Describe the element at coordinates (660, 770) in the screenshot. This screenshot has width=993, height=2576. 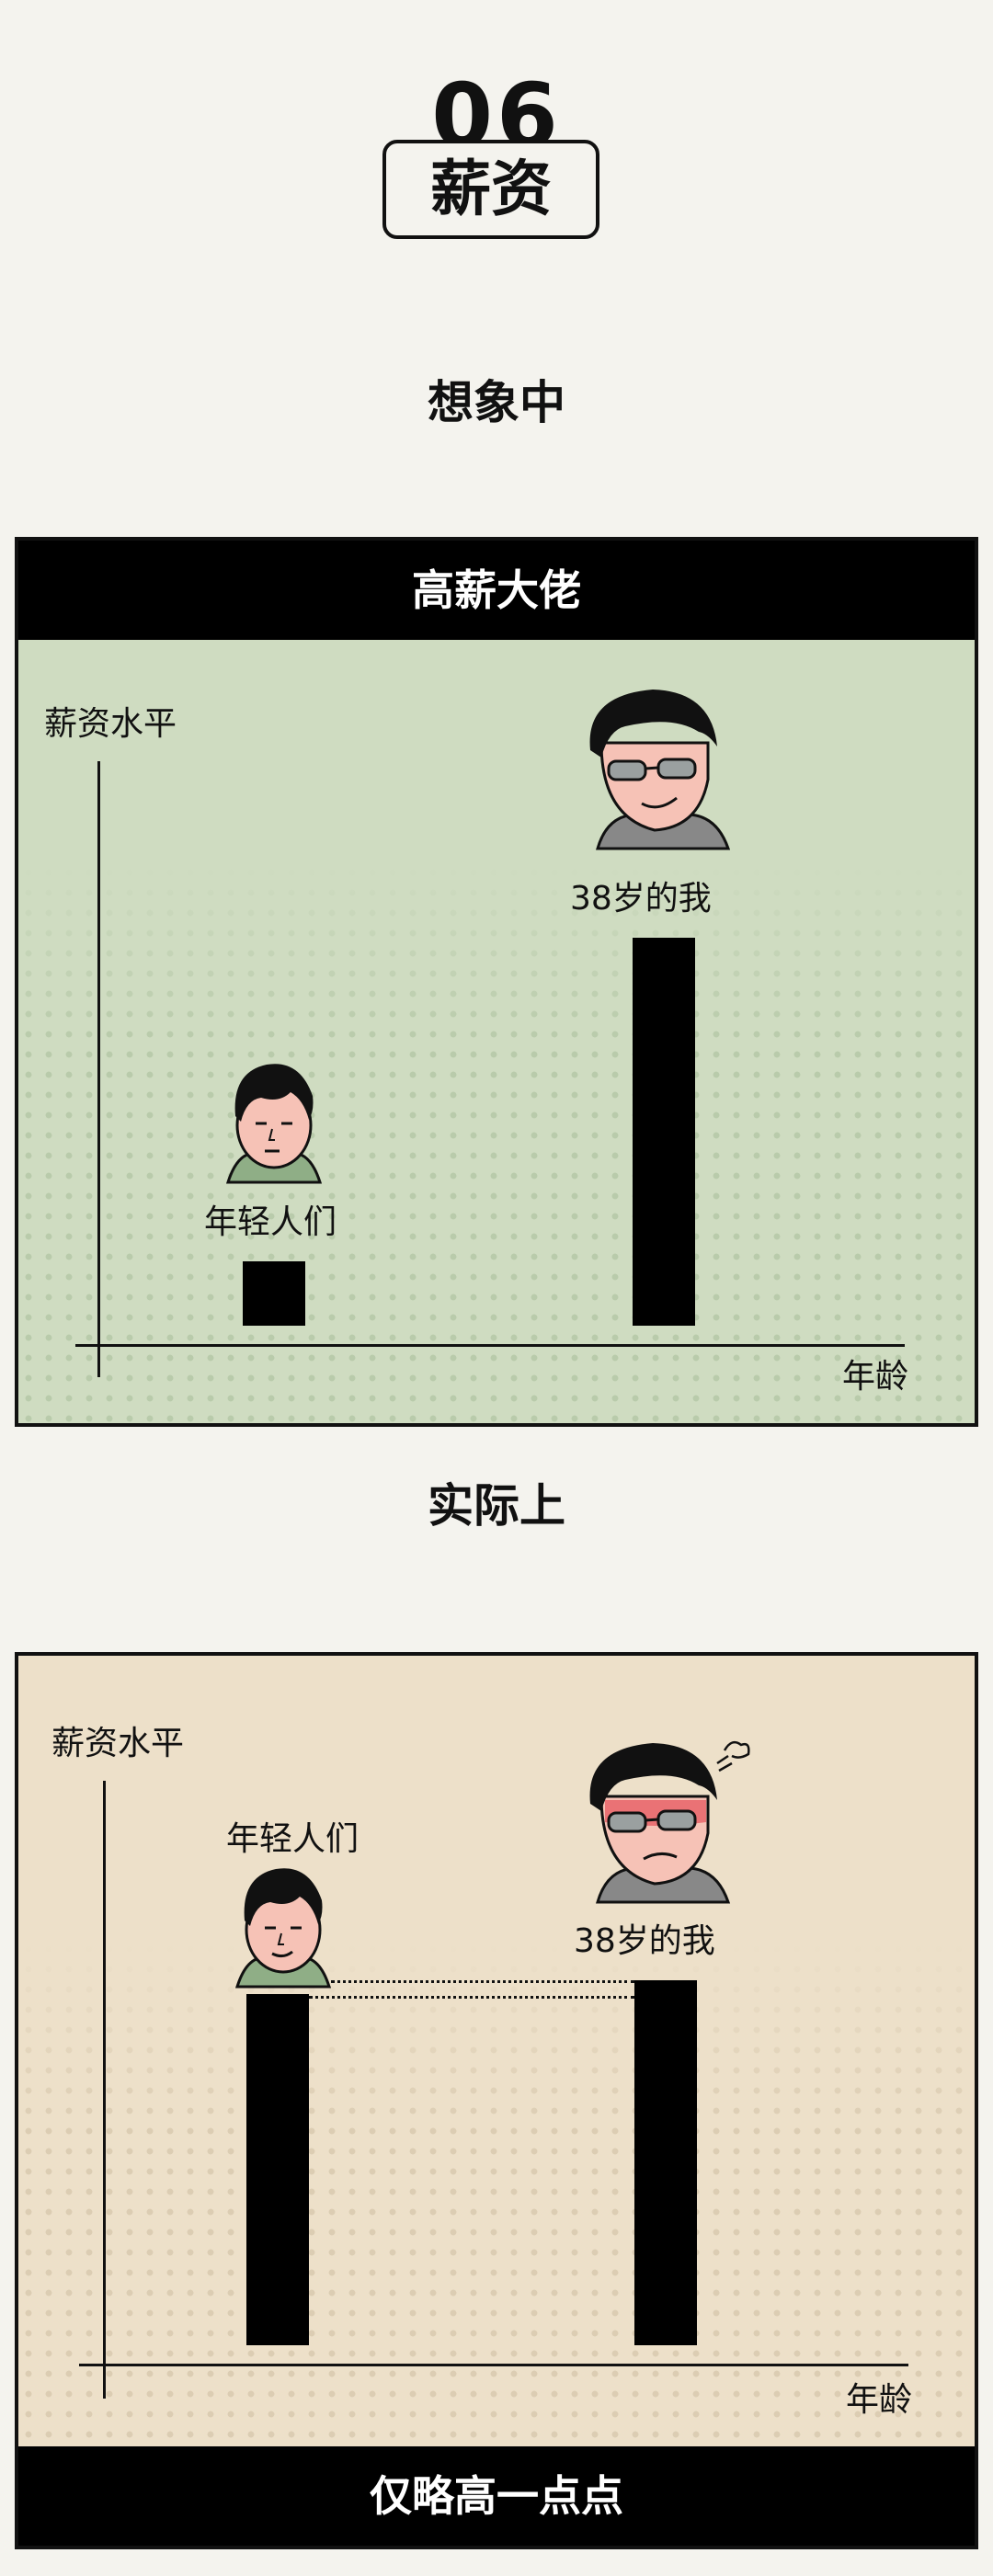
I see `me-38-proud-face-icon` at that location.